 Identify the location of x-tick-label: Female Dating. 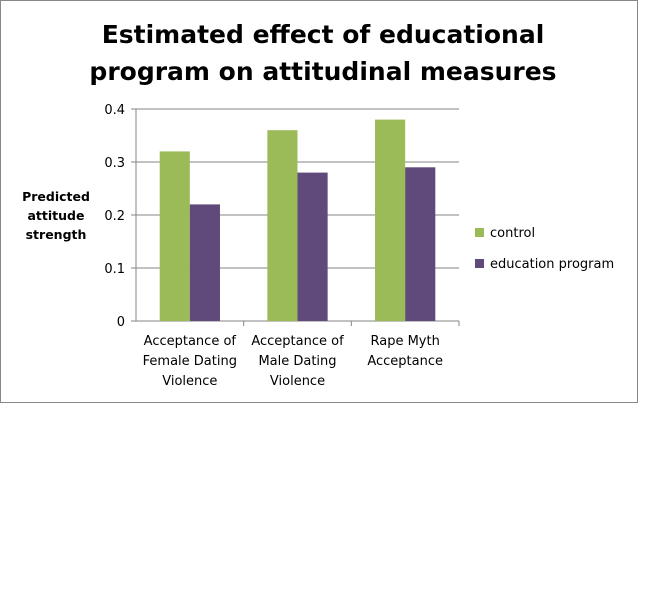
(190, 361).